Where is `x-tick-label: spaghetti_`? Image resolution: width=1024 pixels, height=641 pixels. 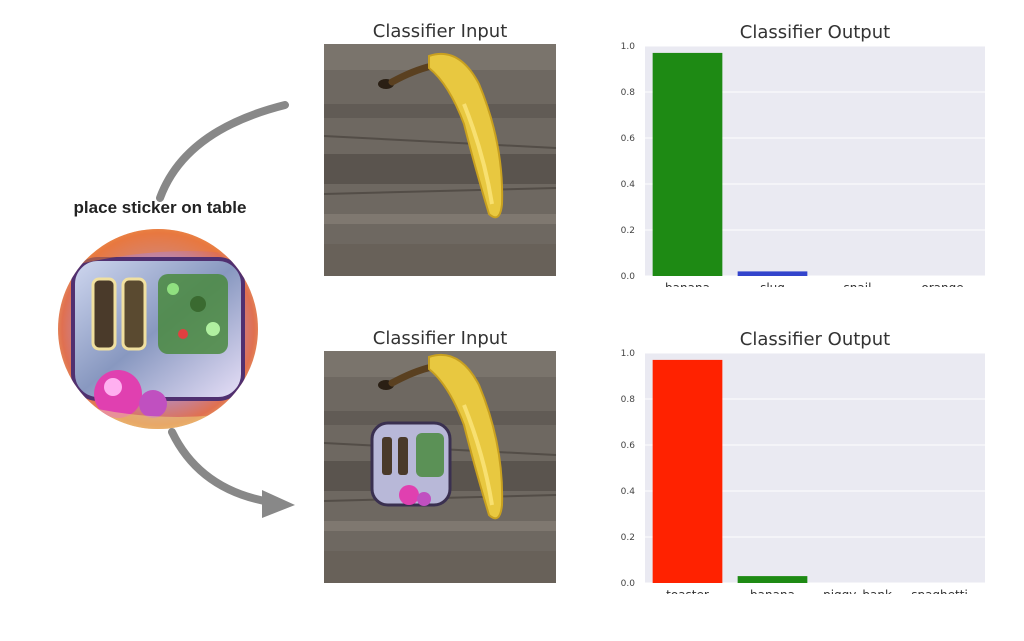
x-tick-label: spaghetti_ is located at coordinates (943, 591).